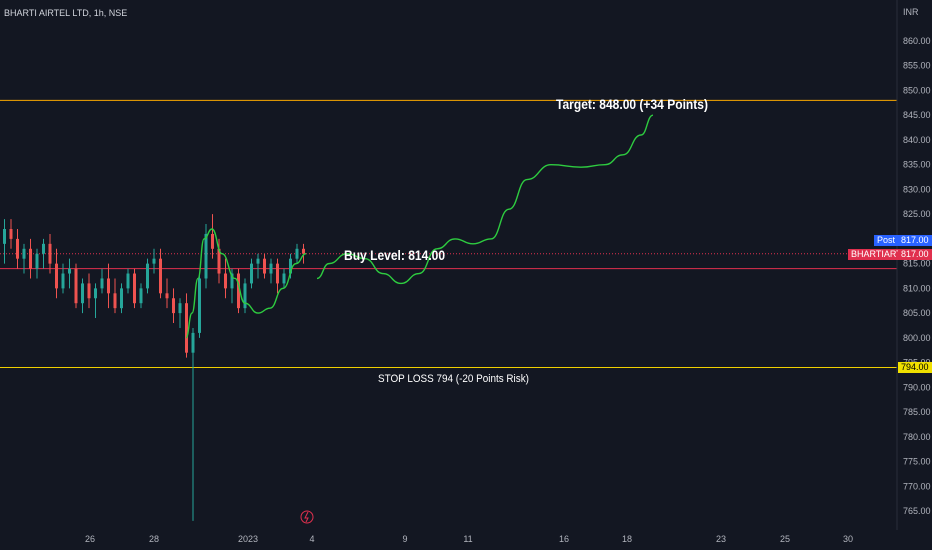 The width and height of the screenshot is (932, 550). What do you see at coordinates (917, 115) in the screenshot?
I see `y-tick-label: 845.00` at bounding box center [917, 115].